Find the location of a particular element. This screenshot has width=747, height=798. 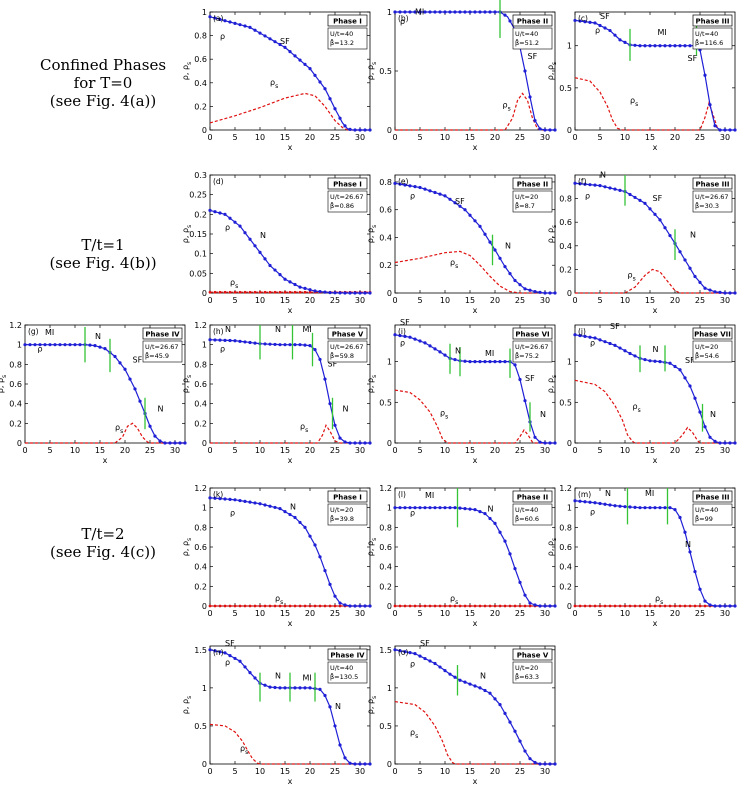

x-tick-label: 25 is located at coordinates (335, 300).